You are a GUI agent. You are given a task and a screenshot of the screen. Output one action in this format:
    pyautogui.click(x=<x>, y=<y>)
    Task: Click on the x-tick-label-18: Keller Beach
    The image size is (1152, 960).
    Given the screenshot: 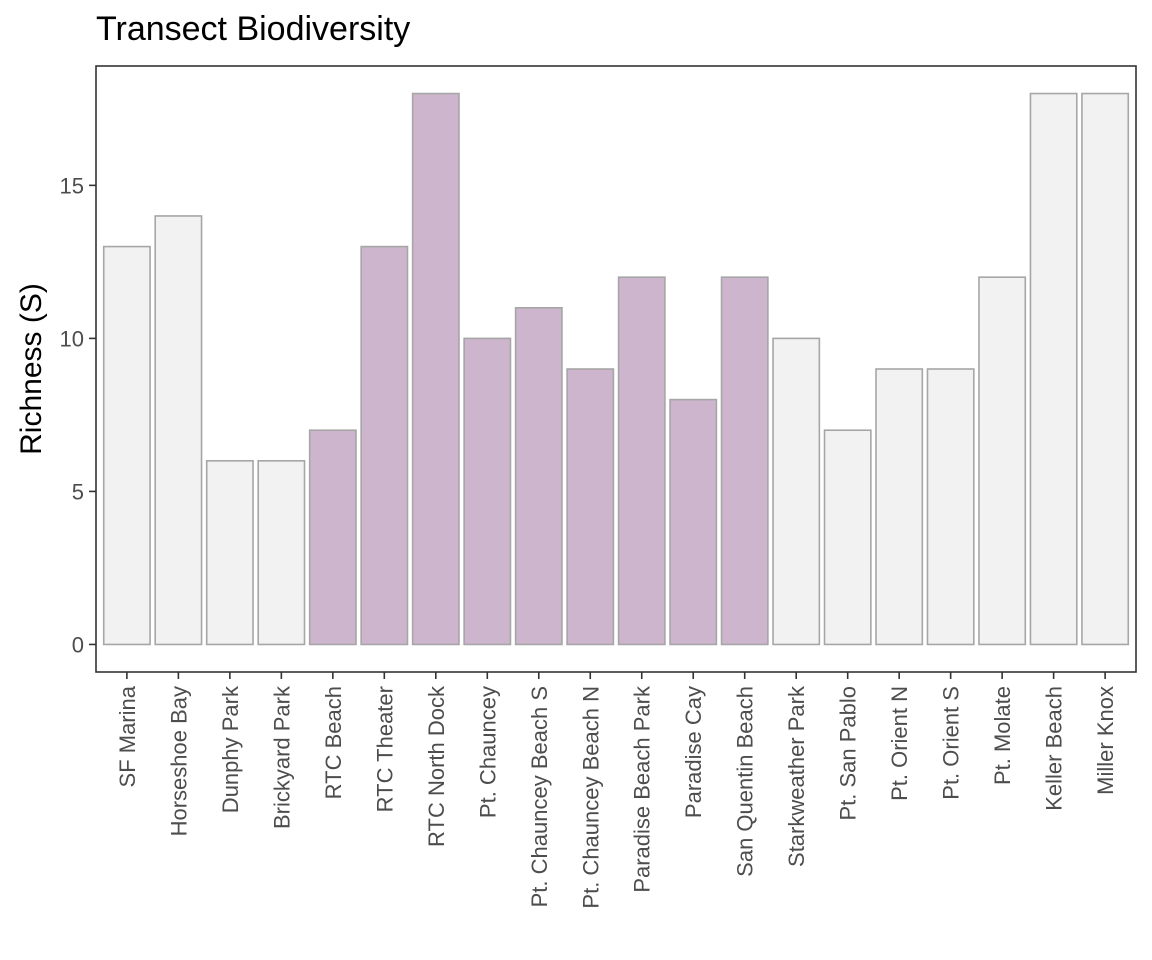 What is the action you would take?
    pyautogui.click(x=1054, y=748)
    